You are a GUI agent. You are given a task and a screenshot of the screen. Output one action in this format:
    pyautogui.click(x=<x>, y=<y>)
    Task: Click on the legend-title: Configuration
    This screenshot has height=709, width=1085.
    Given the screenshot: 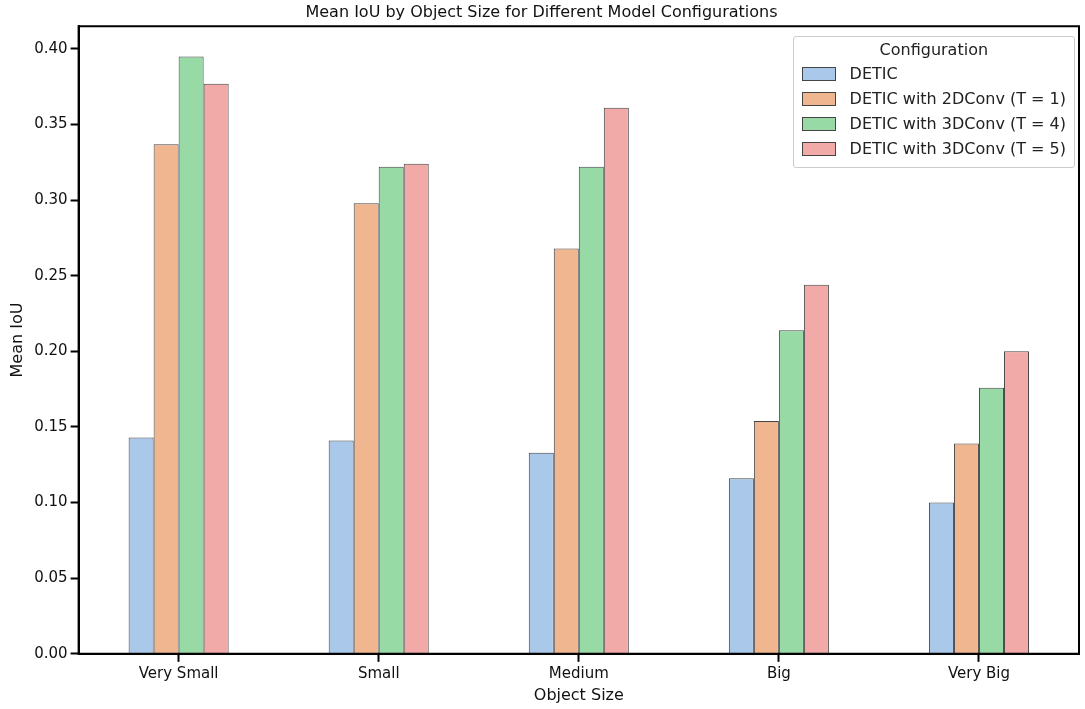 What is the action you would take?
    pyautogui.click(x=934, y=49)
    